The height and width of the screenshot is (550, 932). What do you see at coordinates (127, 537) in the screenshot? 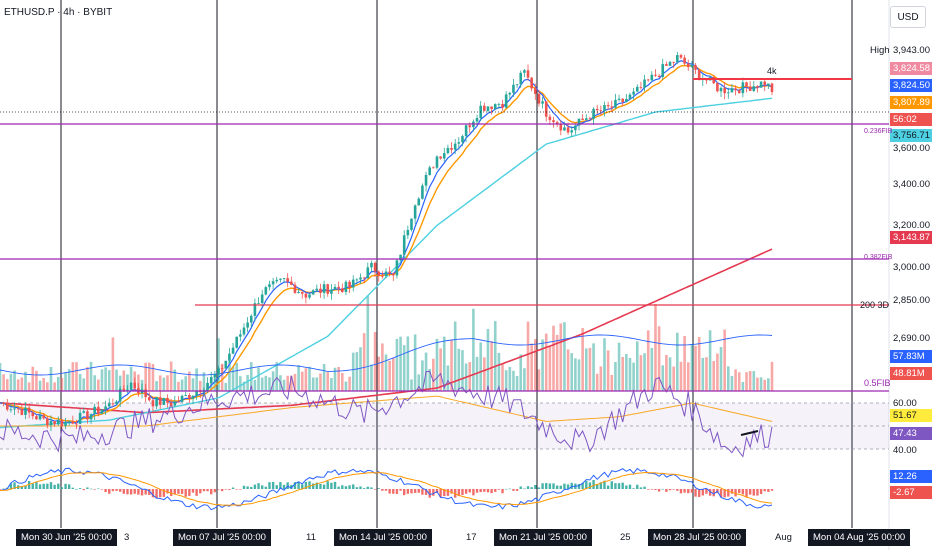
I see `time-label: 3` at bounding box center [127, 537].